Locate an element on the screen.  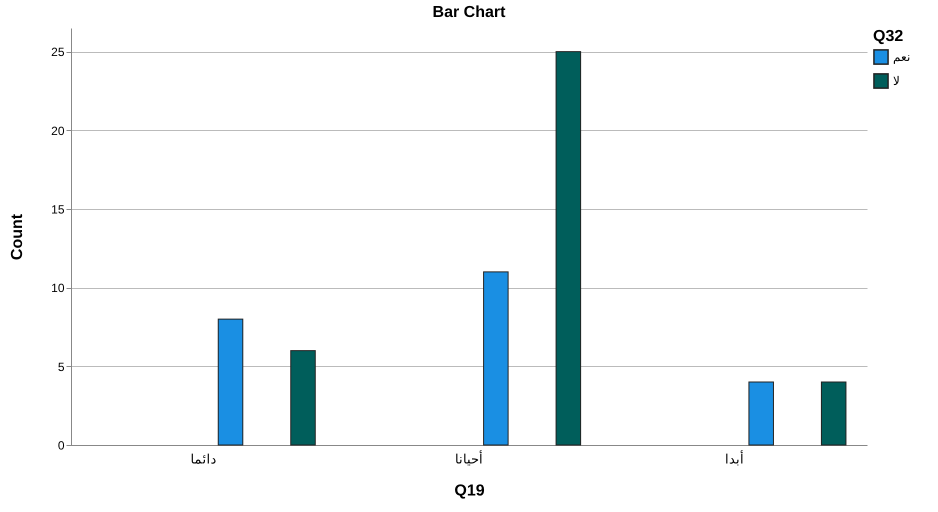
x-axis-title: Q19 is located at coordinates (469, 491).